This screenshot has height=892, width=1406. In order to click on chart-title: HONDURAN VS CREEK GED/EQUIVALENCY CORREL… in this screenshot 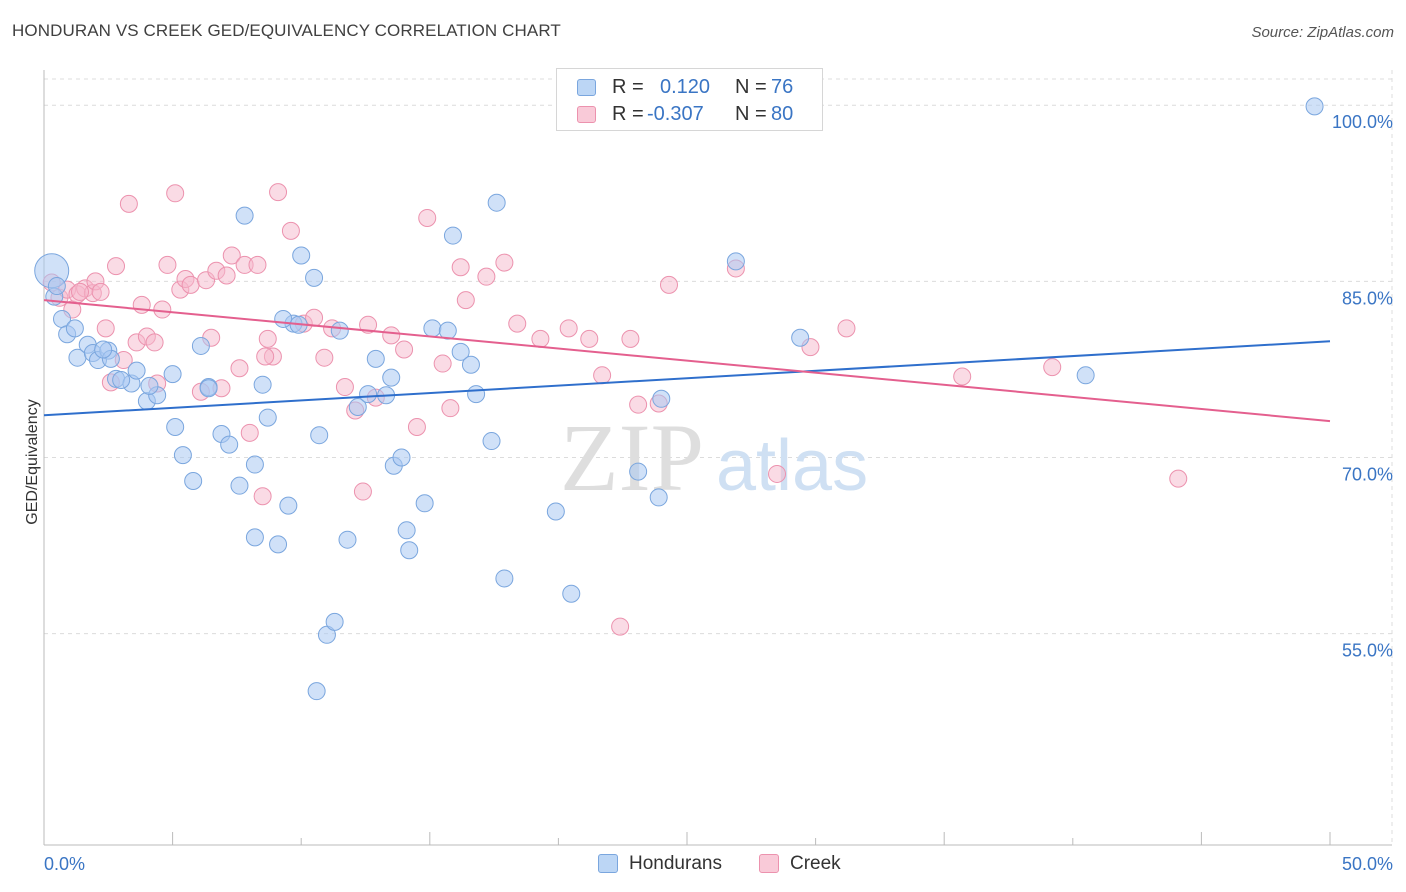, I will do `click(286, 30)`.